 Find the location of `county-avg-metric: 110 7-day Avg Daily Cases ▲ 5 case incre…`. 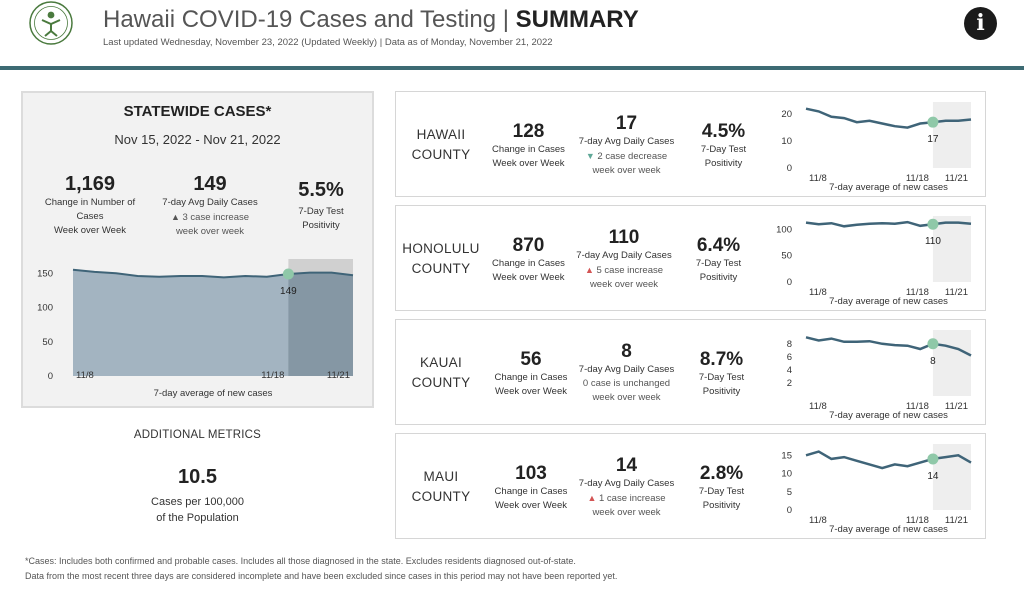

county-avg-metric: 110 7-day Avg Daily Cases ▲ 5 case incre… is located at coordinates (624, 258).